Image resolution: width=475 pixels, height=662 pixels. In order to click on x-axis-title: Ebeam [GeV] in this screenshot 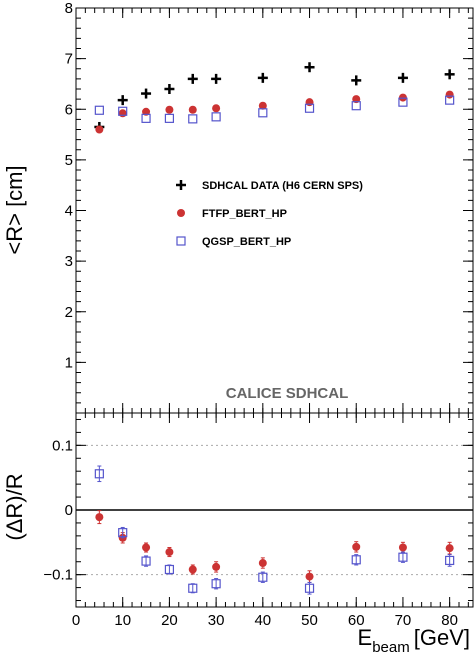, I will do `click(414, 640)`.